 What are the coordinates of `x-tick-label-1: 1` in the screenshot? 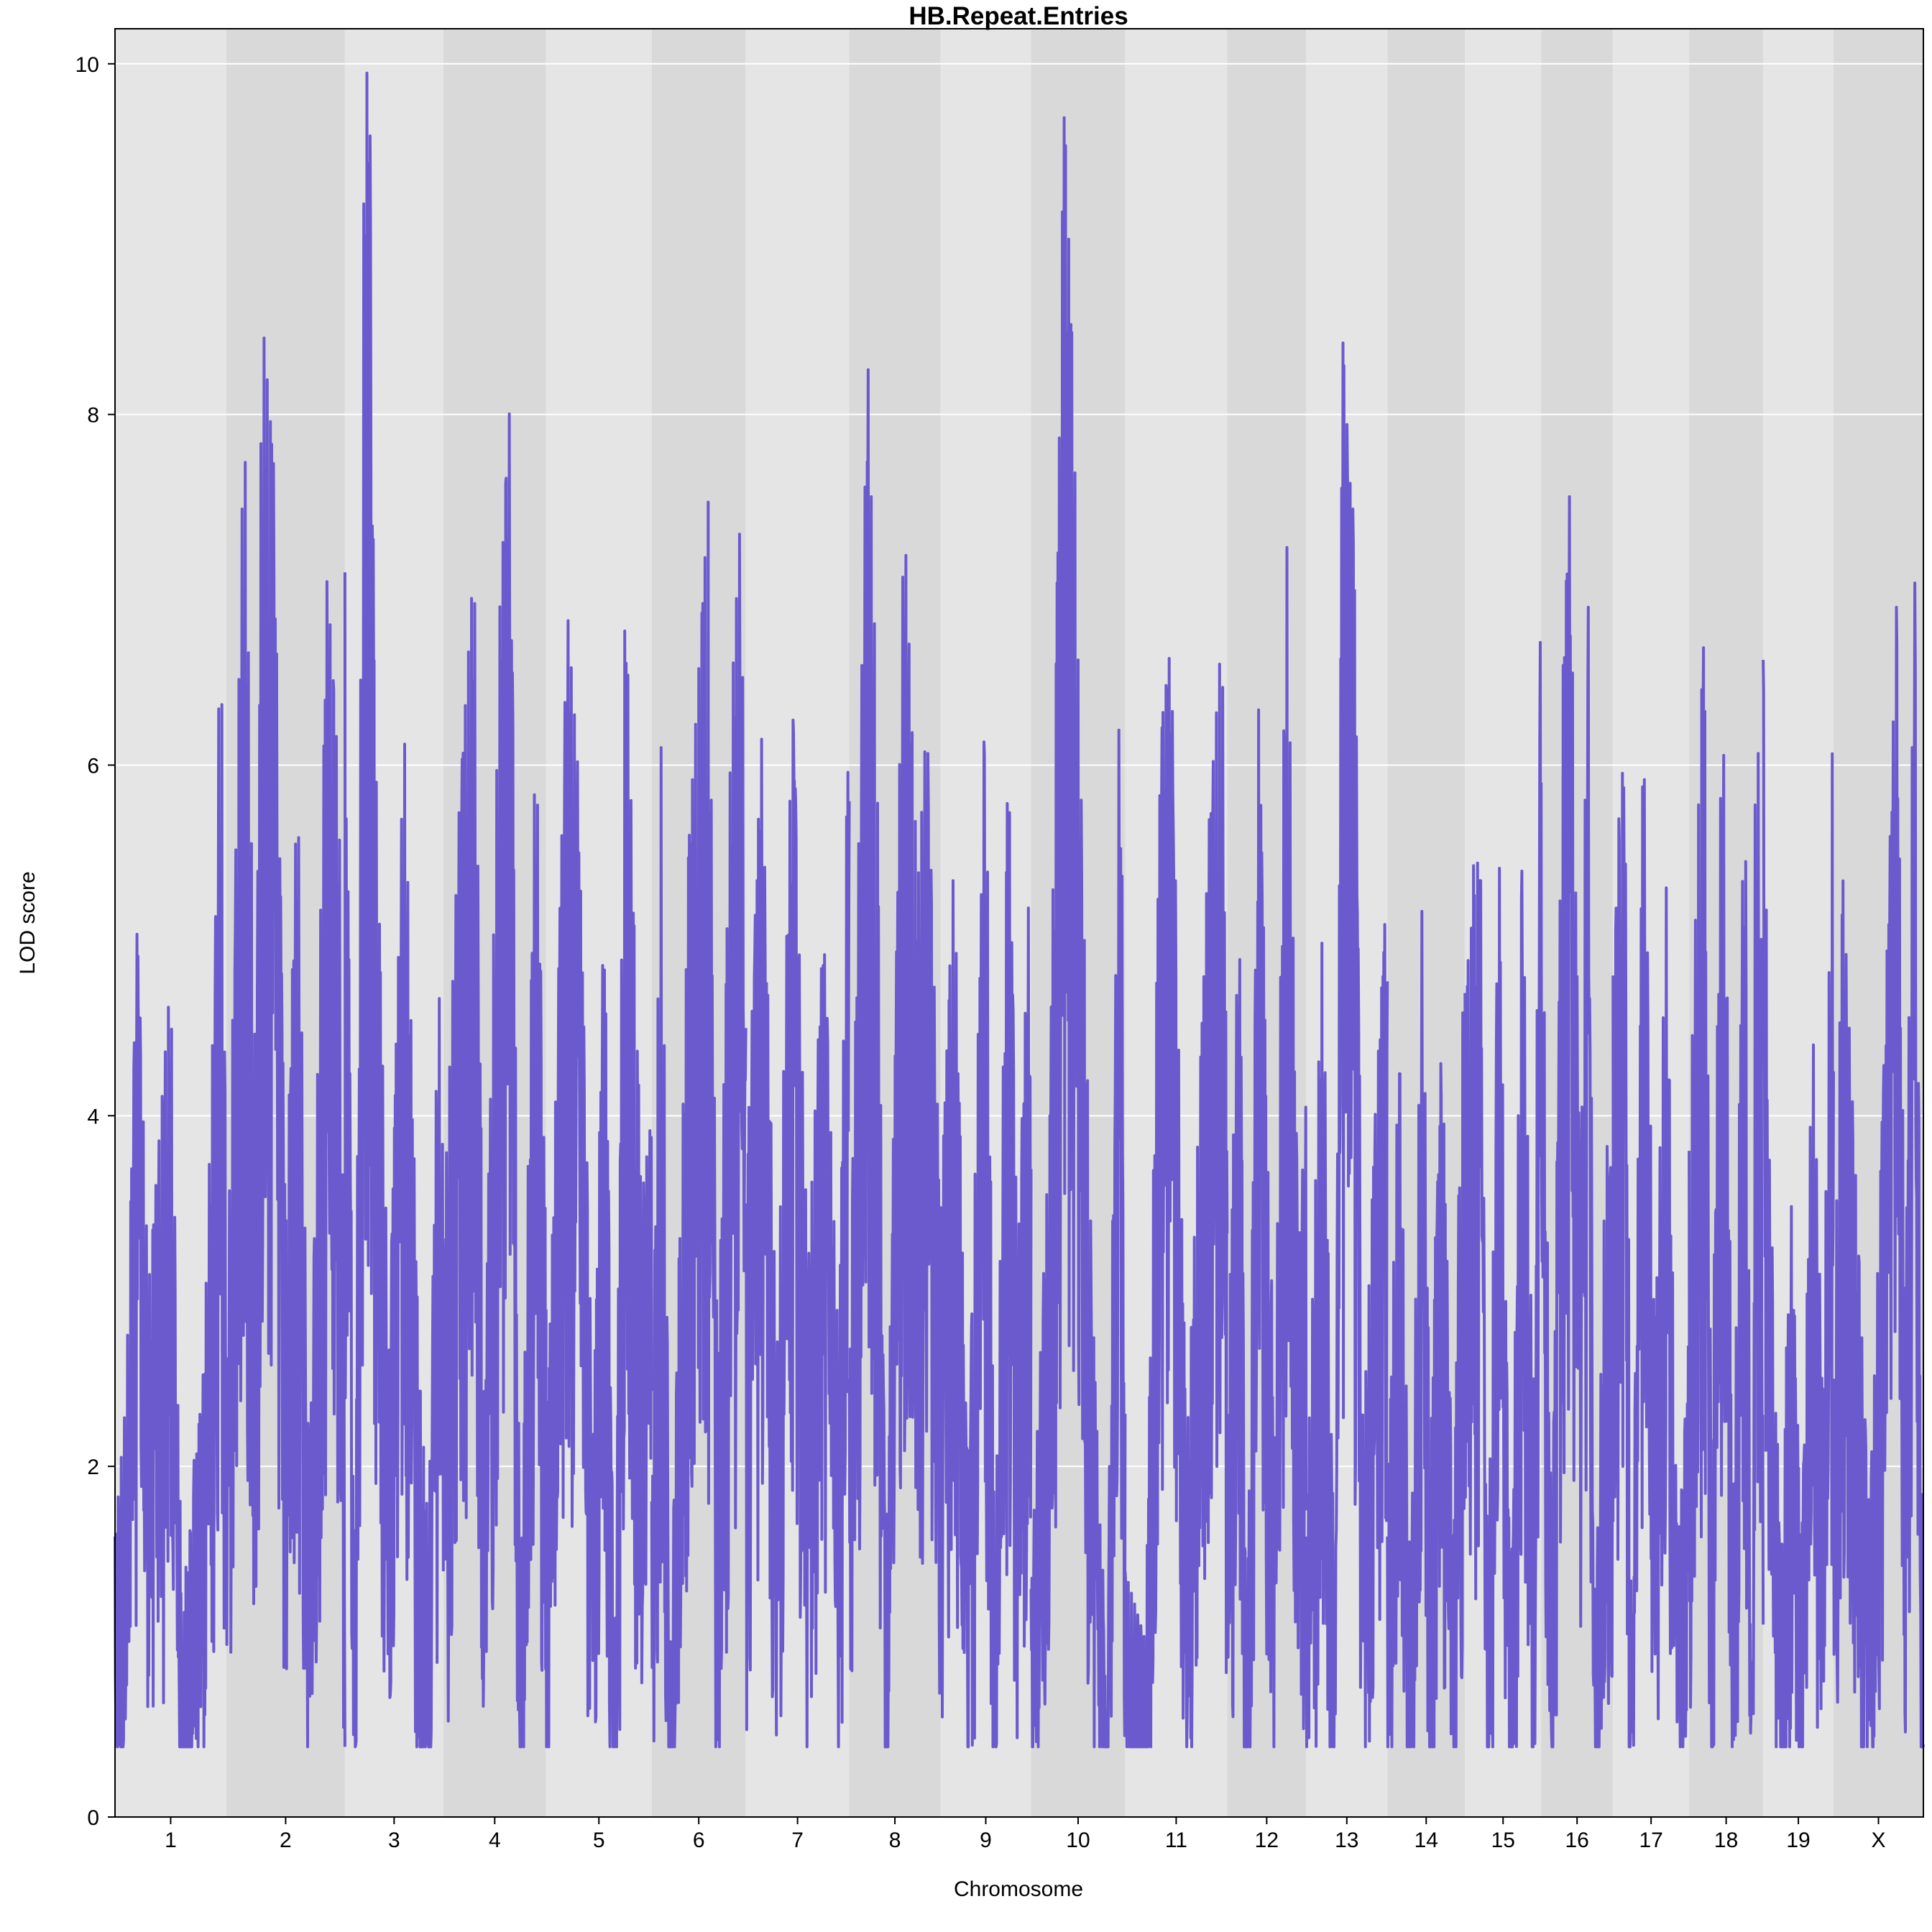 It's located at (171, 1840).